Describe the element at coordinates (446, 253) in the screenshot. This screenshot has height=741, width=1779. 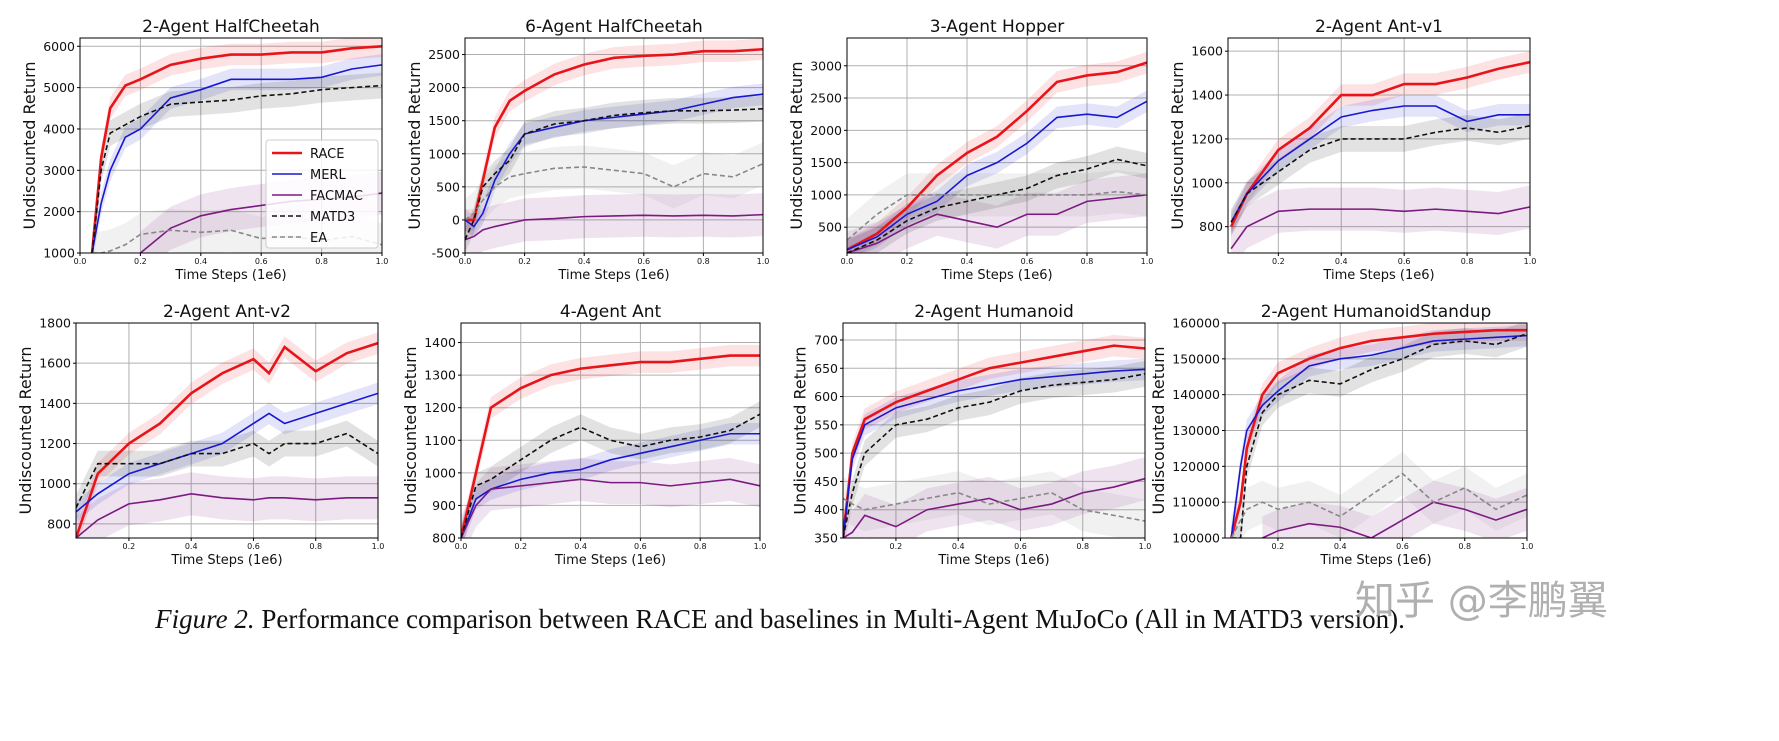
I see `y-tick-label: -500` at that location.